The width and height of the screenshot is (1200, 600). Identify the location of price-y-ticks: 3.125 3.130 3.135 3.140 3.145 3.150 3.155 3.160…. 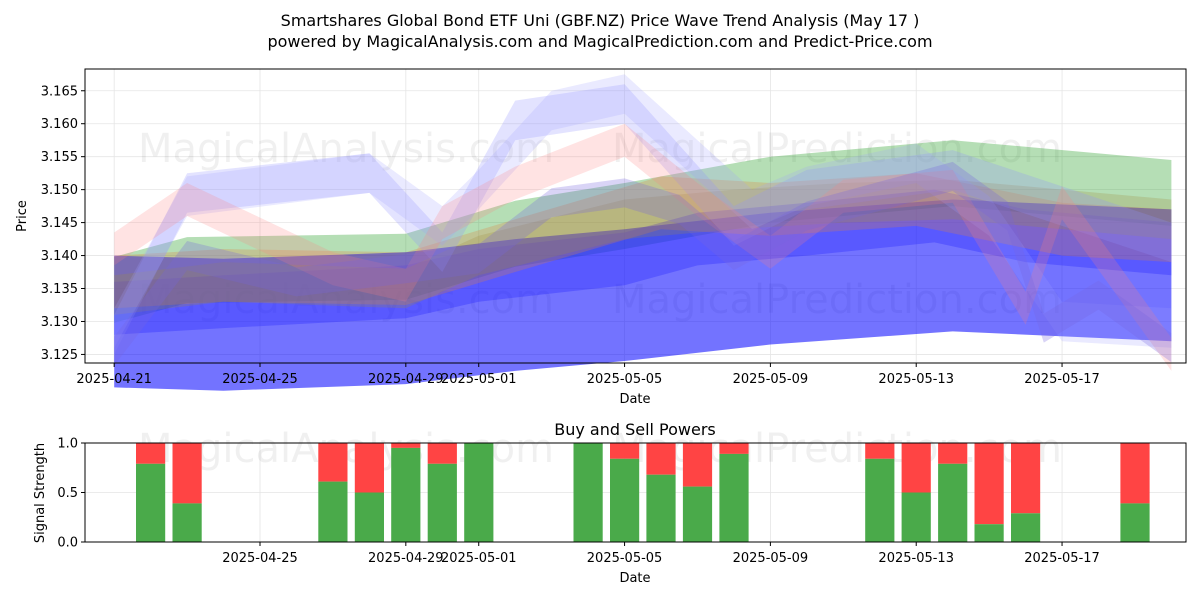
(63, 223).